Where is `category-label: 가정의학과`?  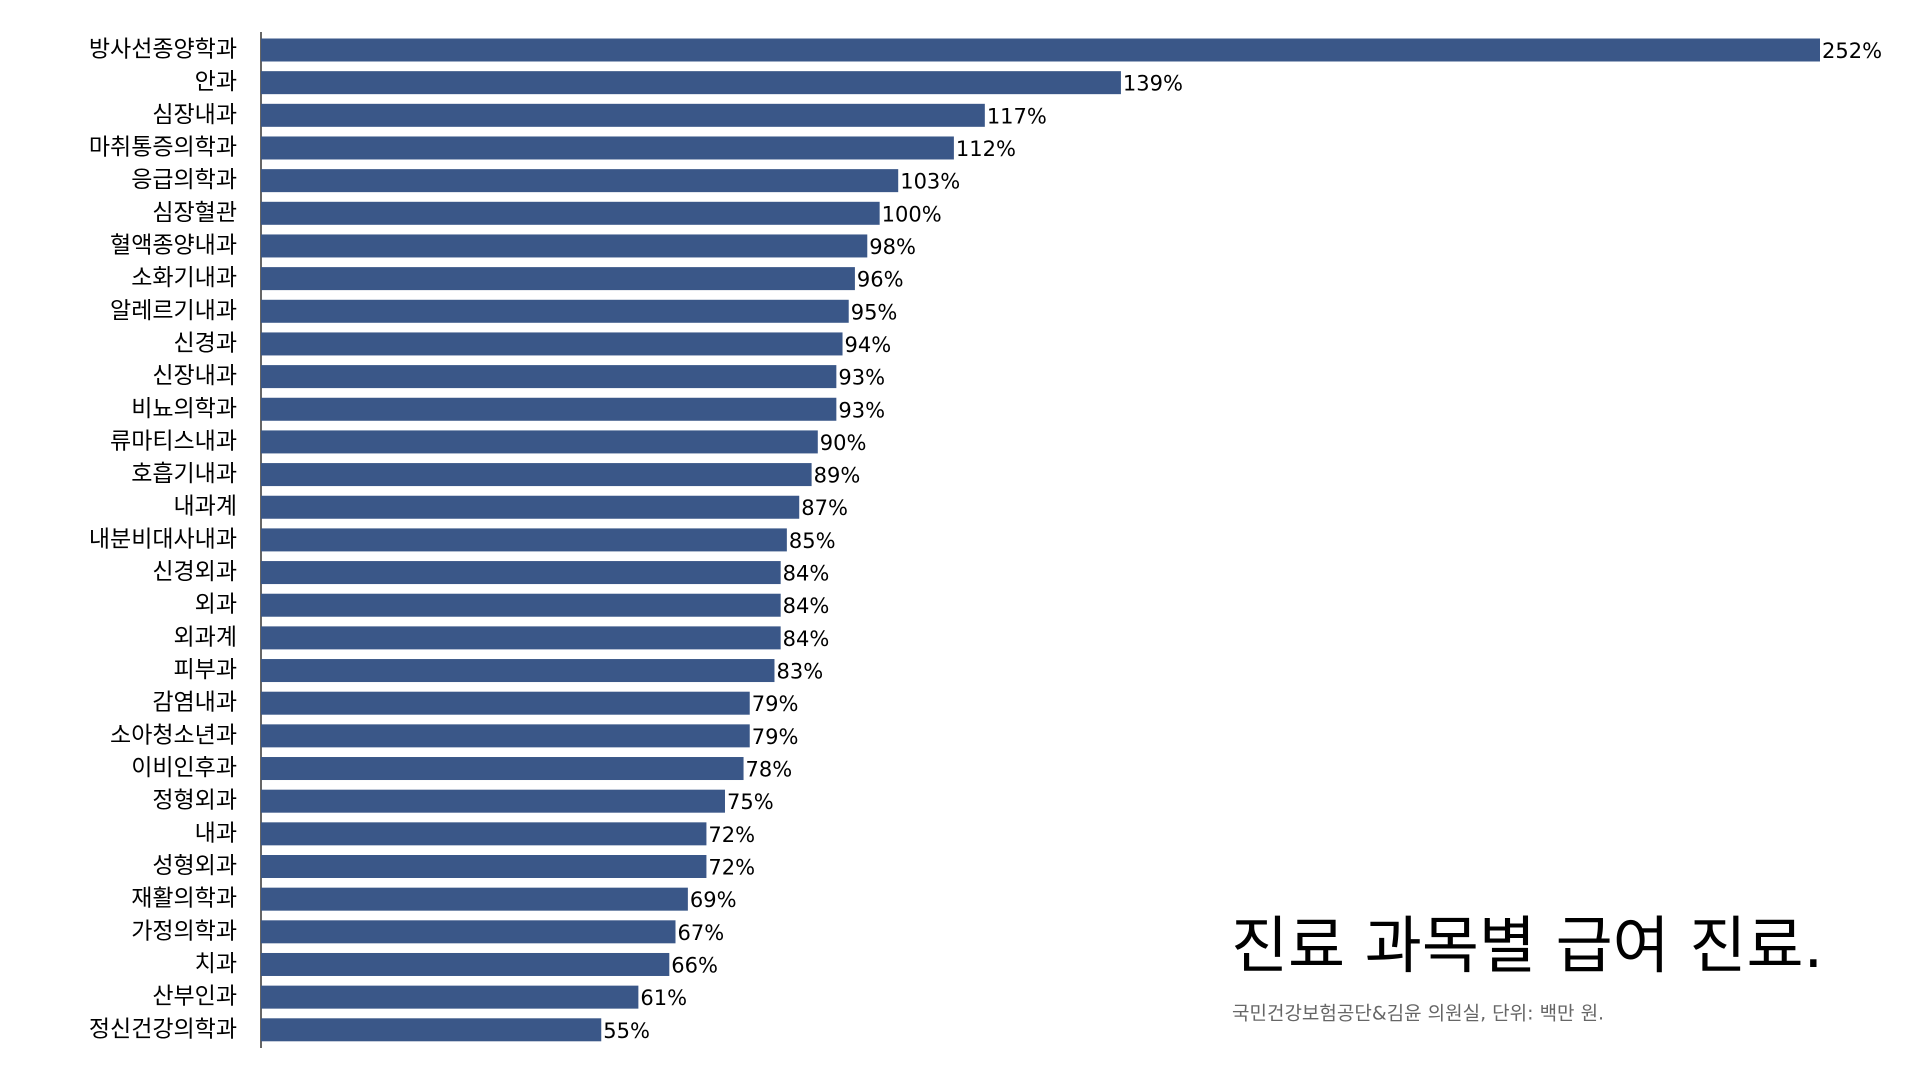 category-label: 가정의학과 is located at coordinates (184, 931).